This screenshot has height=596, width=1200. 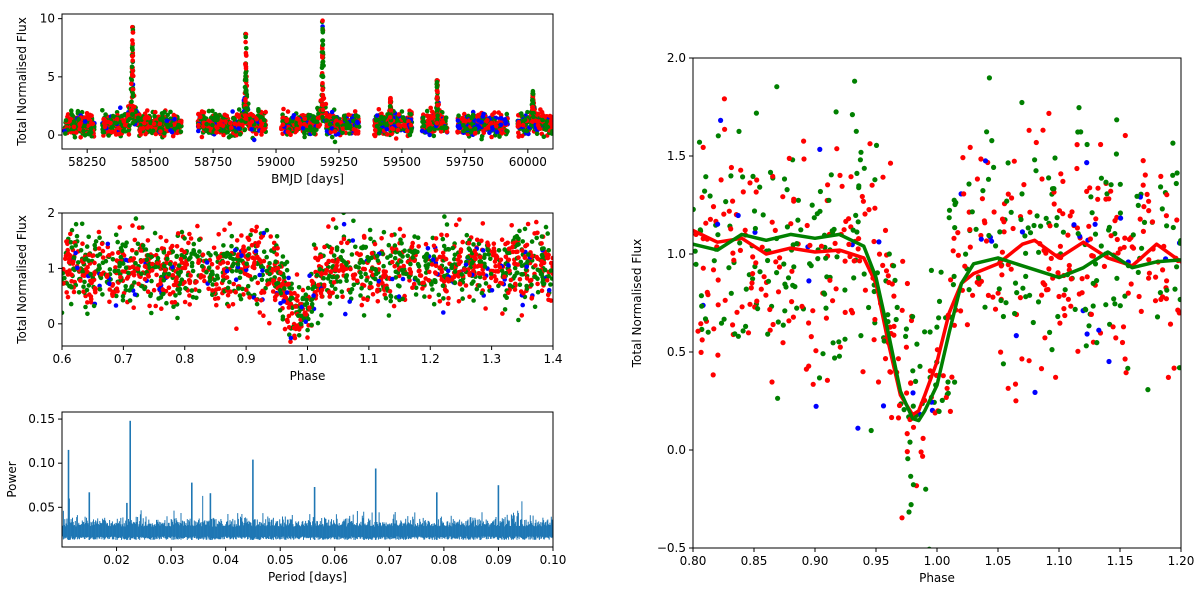 I want to click on x-axis-label: Phase, so click(x=308, y=376).